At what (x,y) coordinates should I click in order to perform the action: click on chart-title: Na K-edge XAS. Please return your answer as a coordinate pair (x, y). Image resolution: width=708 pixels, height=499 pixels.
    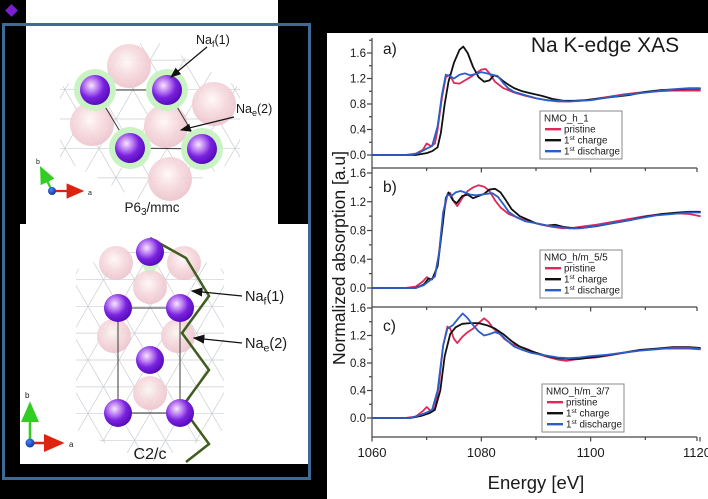
    Looking at the image, I should click on (605, 45).